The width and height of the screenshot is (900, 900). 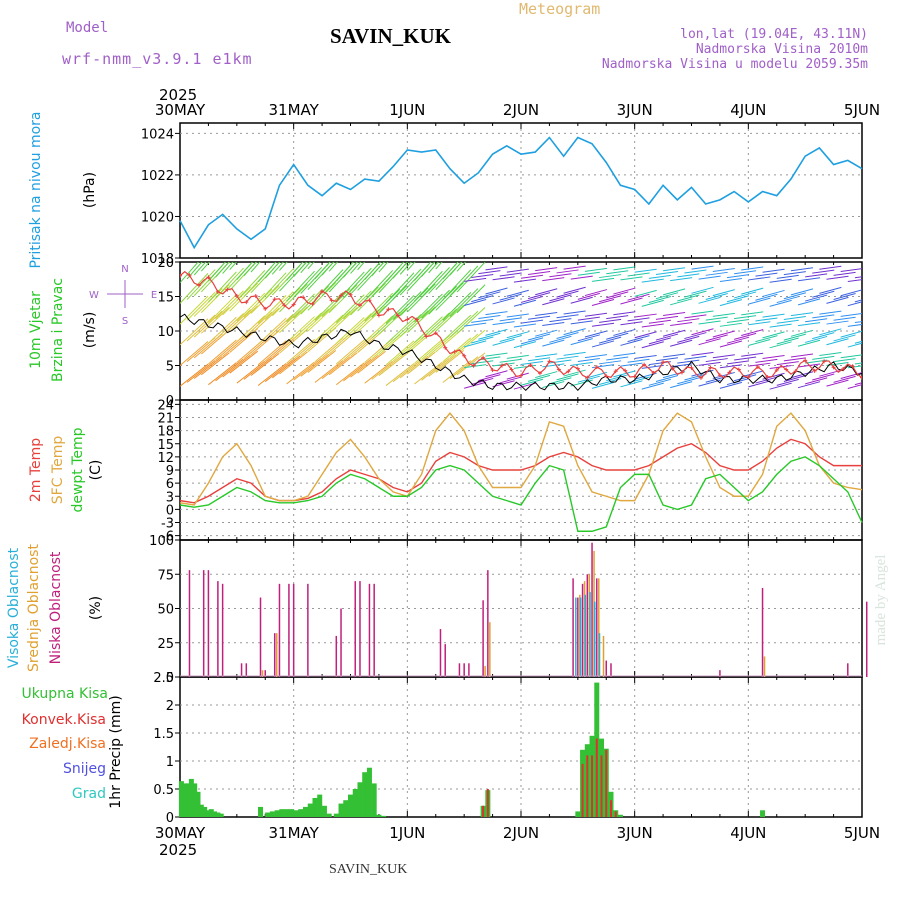 What do you see at coordinates (178, 95) in the screenshot?
I see `year-label-top: 2025` at bounding box center [178, 95].